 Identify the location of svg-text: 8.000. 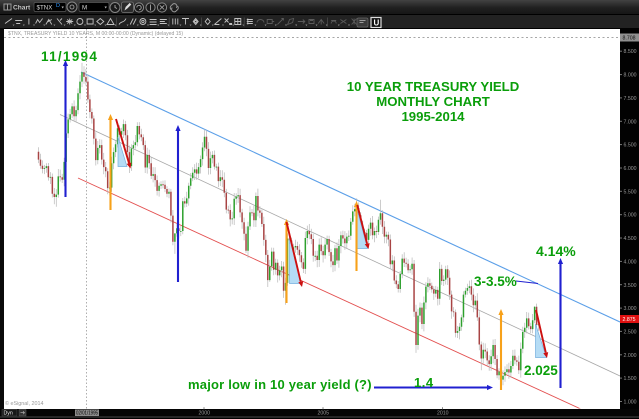
(630, 76).